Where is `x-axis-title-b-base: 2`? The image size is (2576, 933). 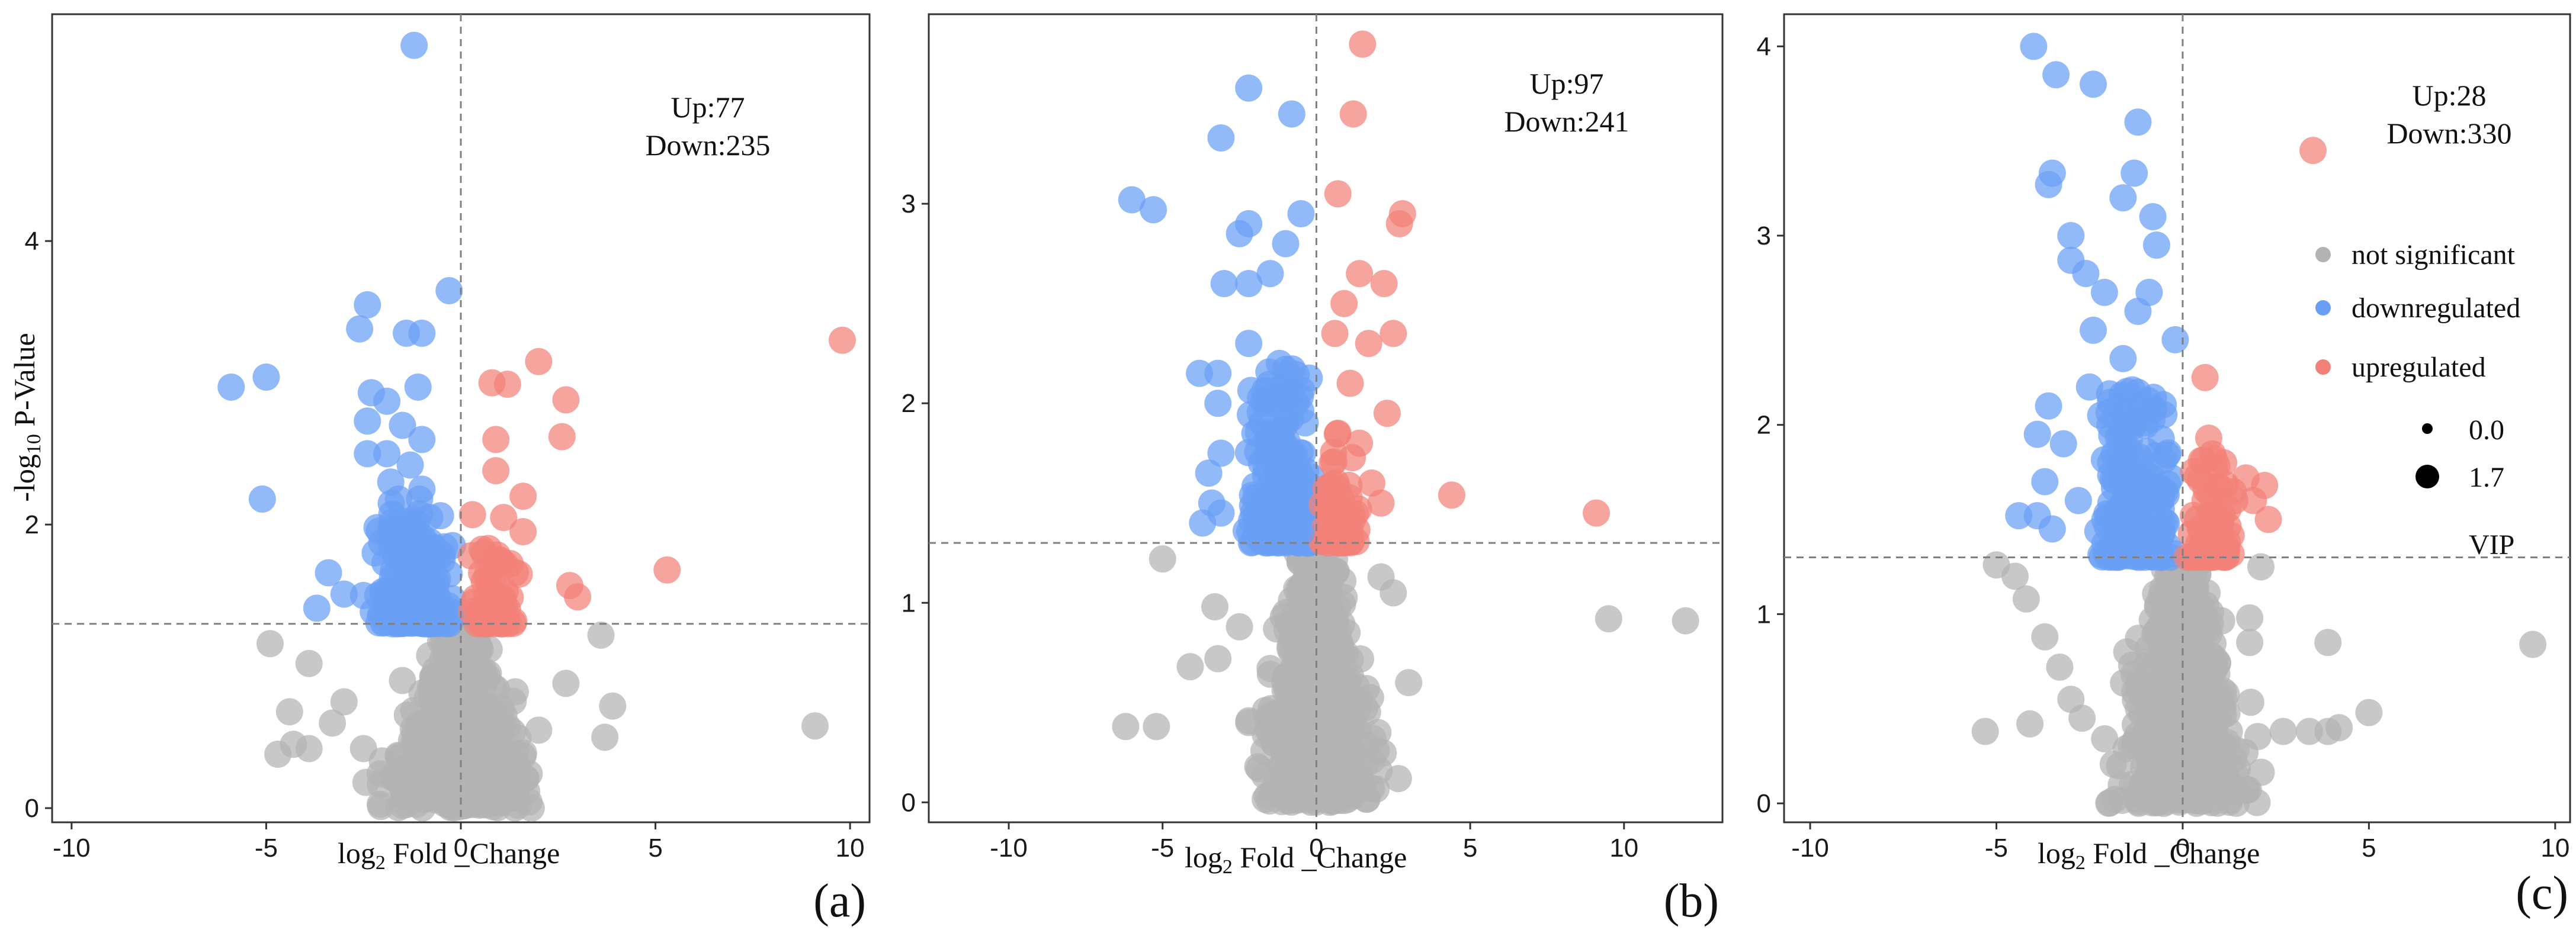 x-axis-title-b-base: 2 is located at coordinates (1228, 867).